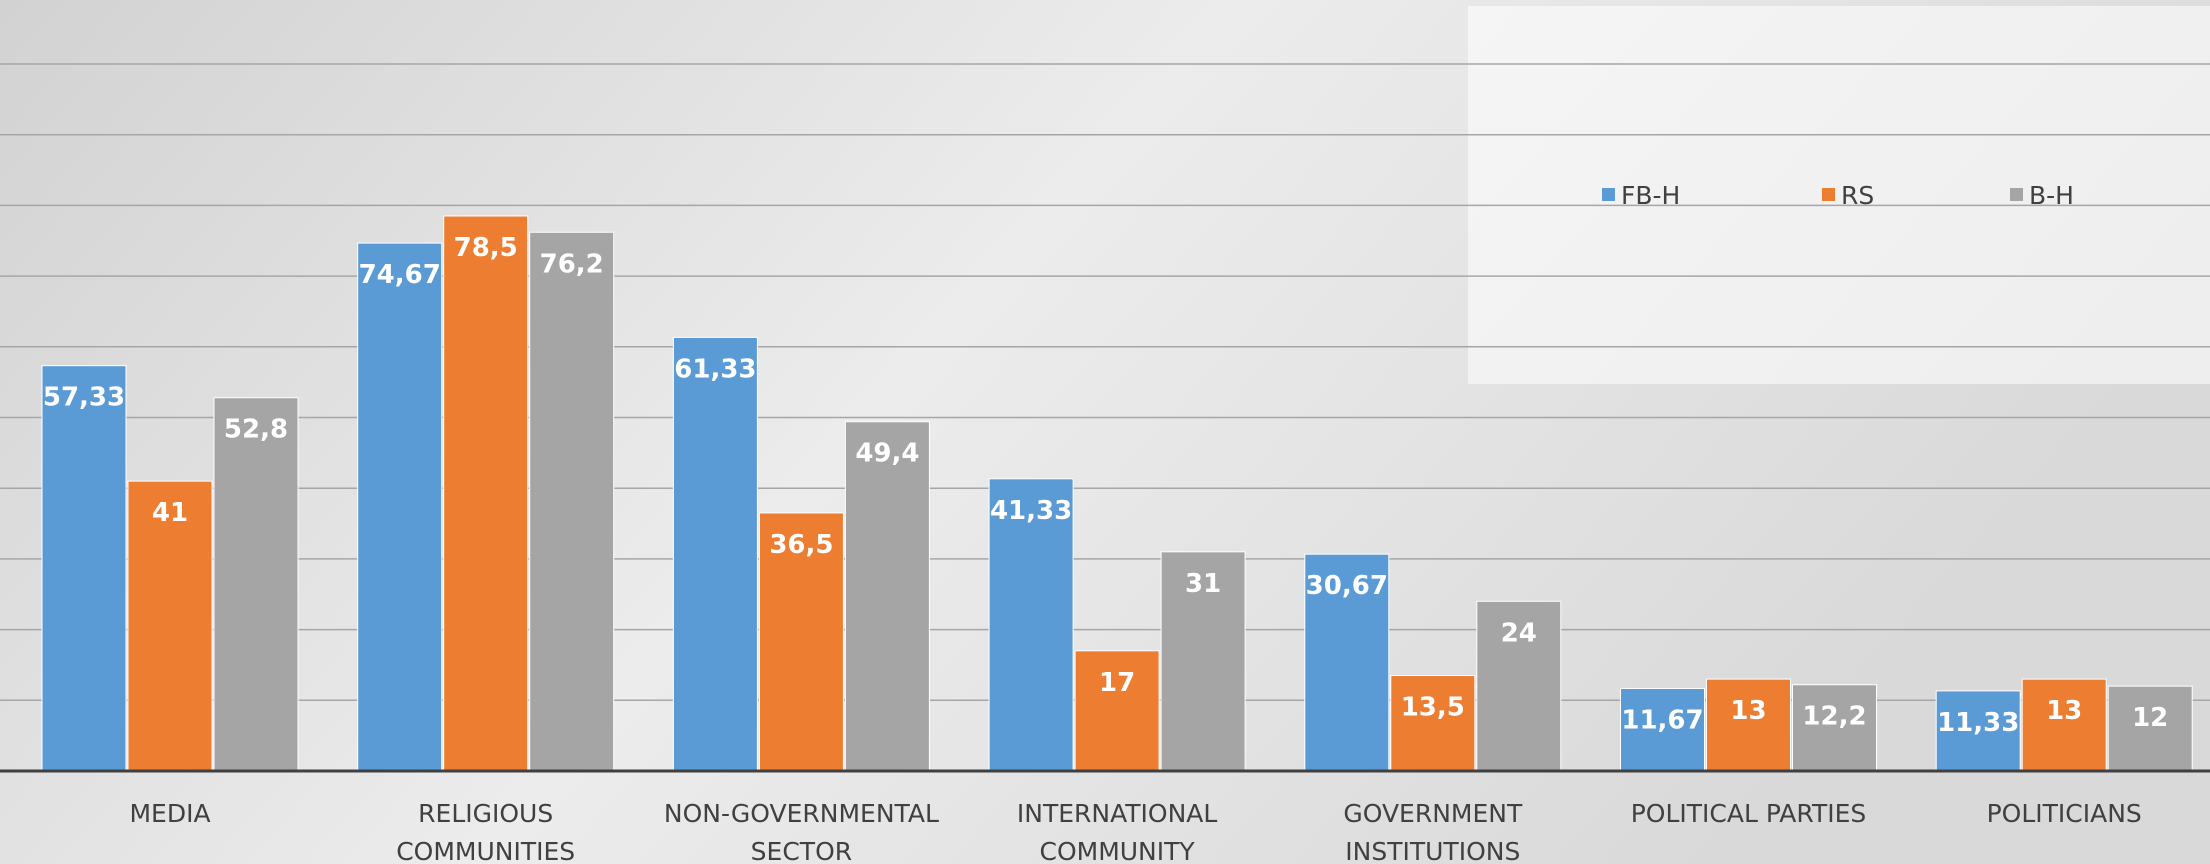 The image size is (2210, 864). I want to click on legend-swatch-rs, so click(1828, 194).